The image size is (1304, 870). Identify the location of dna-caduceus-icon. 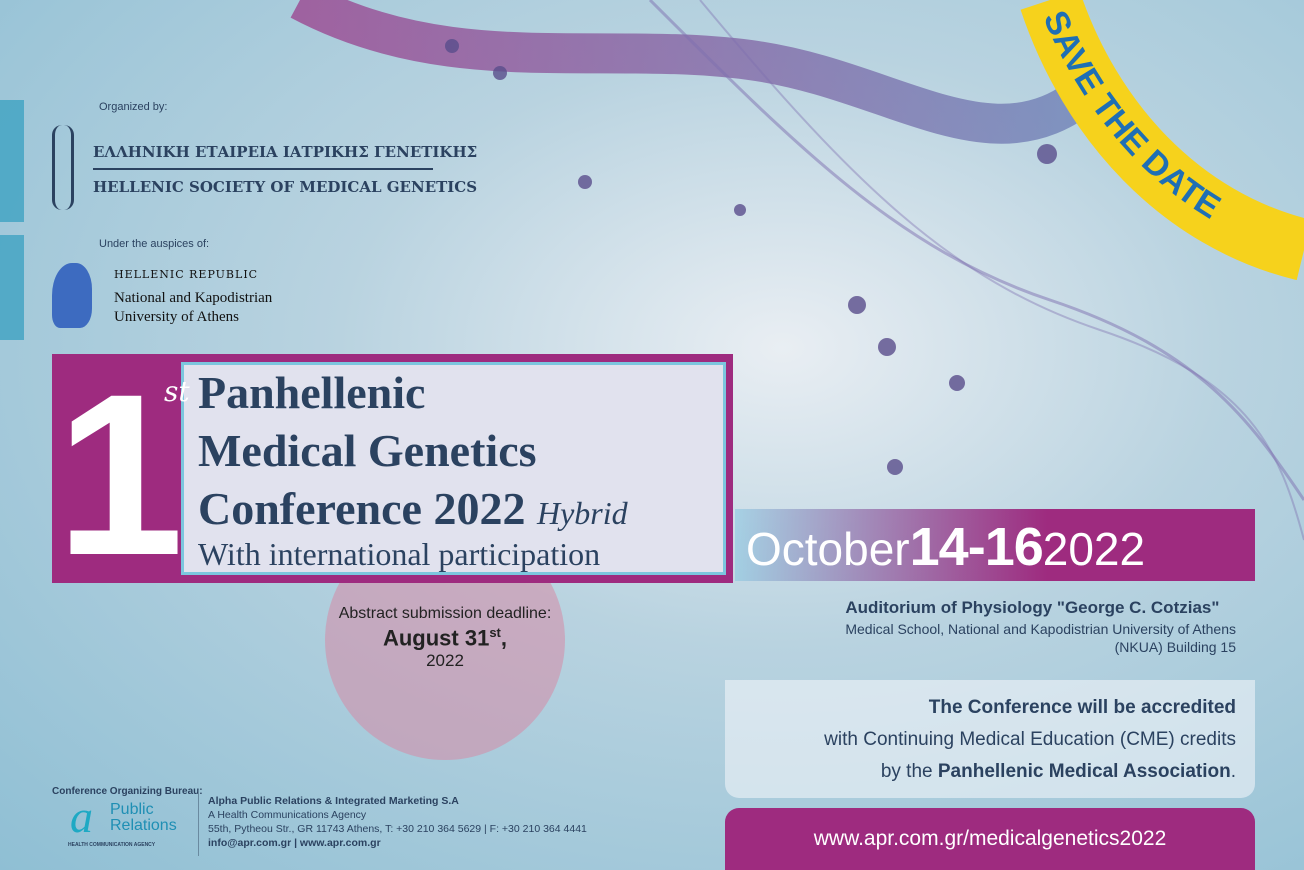
(63, 167).